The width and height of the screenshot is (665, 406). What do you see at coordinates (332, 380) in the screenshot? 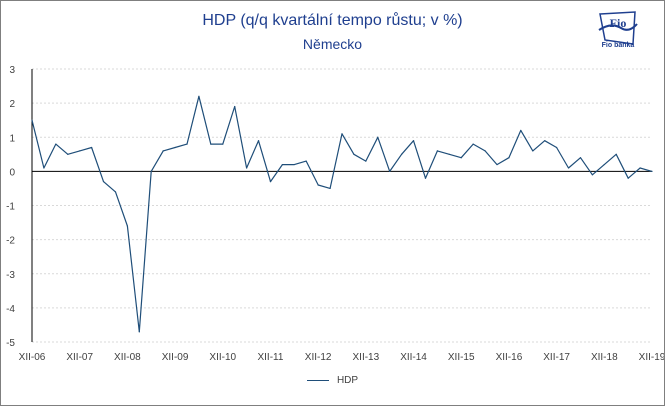
I see `legend: HDP` at bounding box center [332, 380].